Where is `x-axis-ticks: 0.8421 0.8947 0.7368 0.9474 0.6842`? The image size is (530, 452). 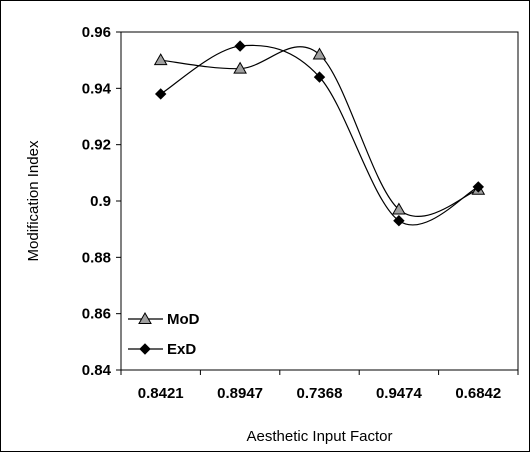
x-axis-ticks: 0.8421 0.8947 0.7368 0.9474 0.6842 is located at coordinates (319, 386).